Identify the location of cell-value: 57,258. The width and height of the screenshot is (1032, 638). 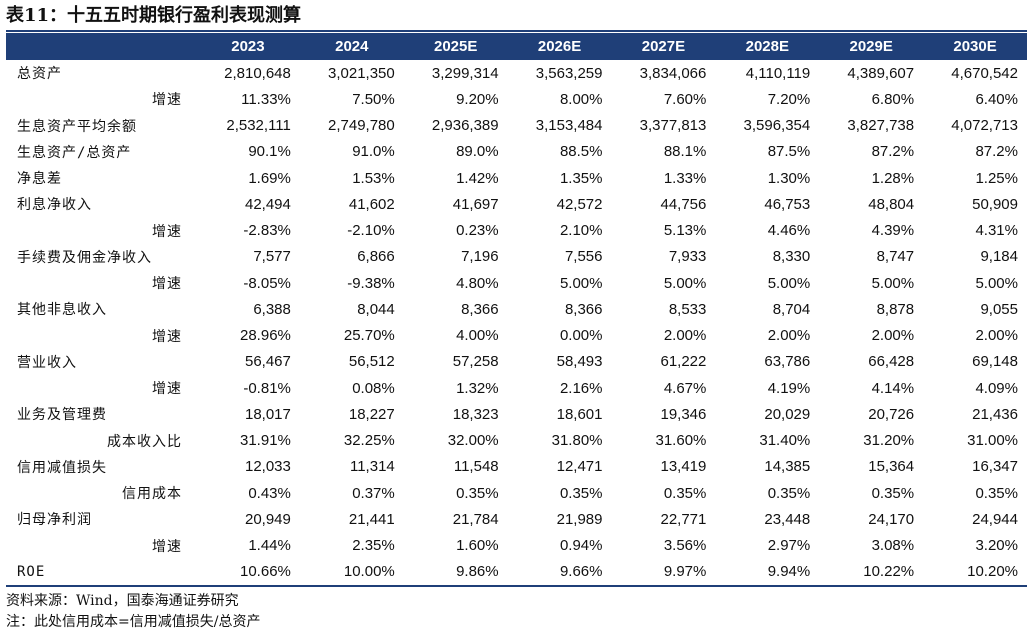
(475, 362).